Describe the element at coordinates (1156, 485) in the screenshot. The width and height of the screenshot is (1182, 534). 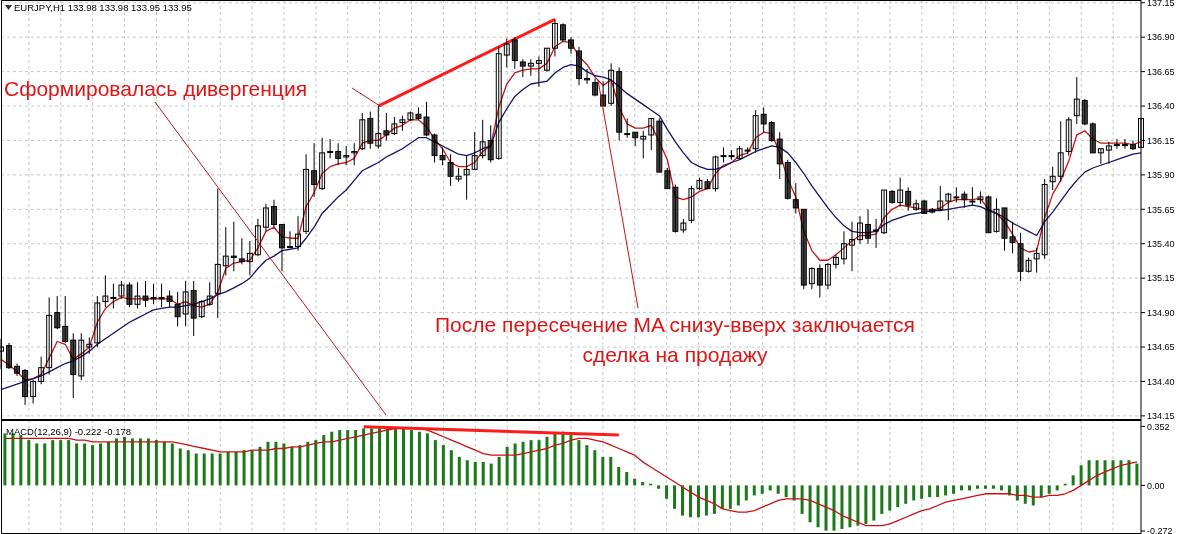
I see `y-tick-label: 0.00` at that location.